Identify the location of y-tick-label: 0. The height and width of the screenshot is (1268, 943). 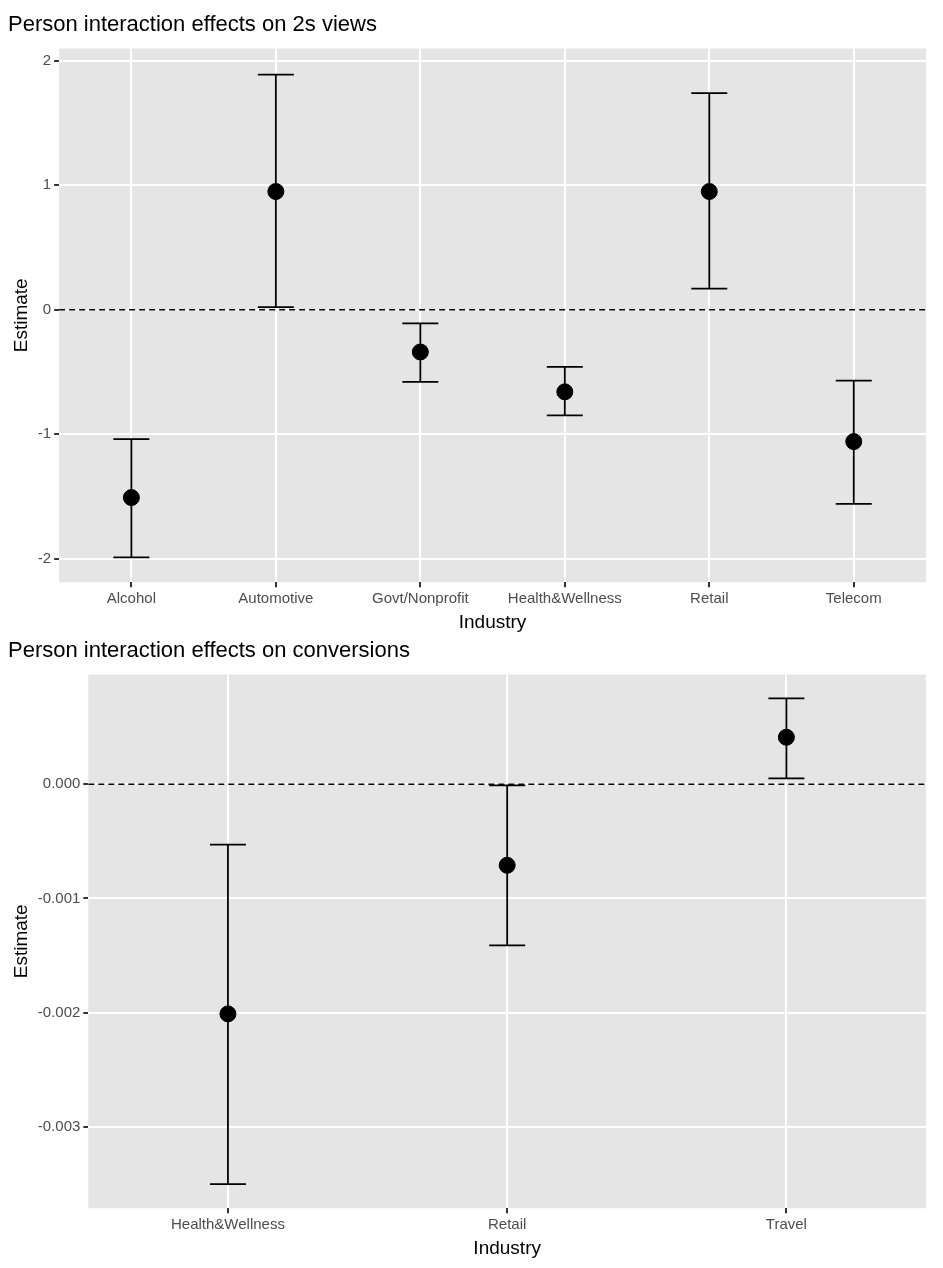
(47, 308).